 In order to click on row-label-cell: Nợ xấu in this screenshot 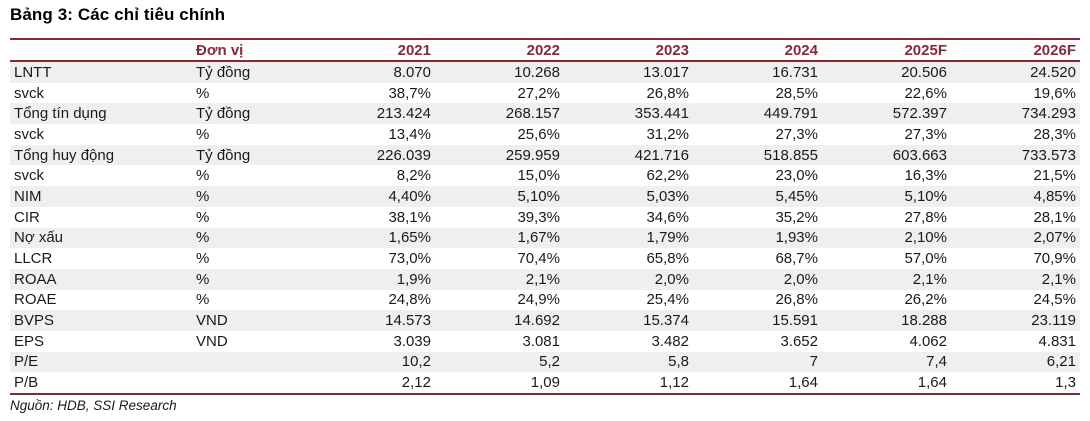, I will do `click(39, 238)`.